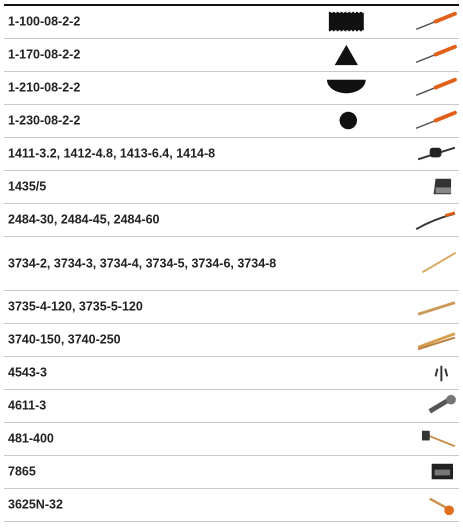 This screenshot has width=463, height=530. I want to click on part-number: 1-100-08-2-2, so click(44, 21).